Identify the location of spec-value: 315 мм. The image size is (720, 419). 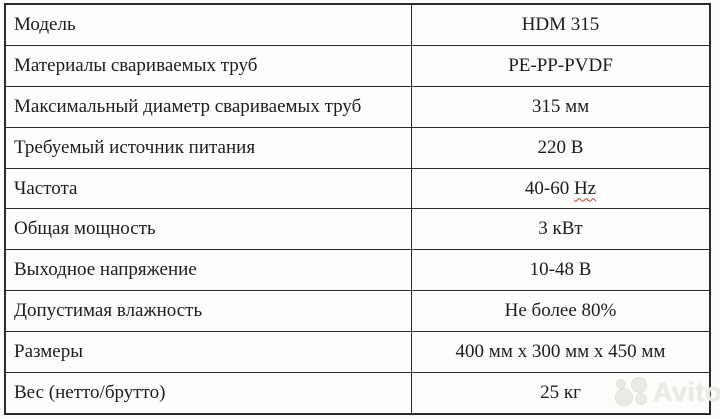
(561, 106).